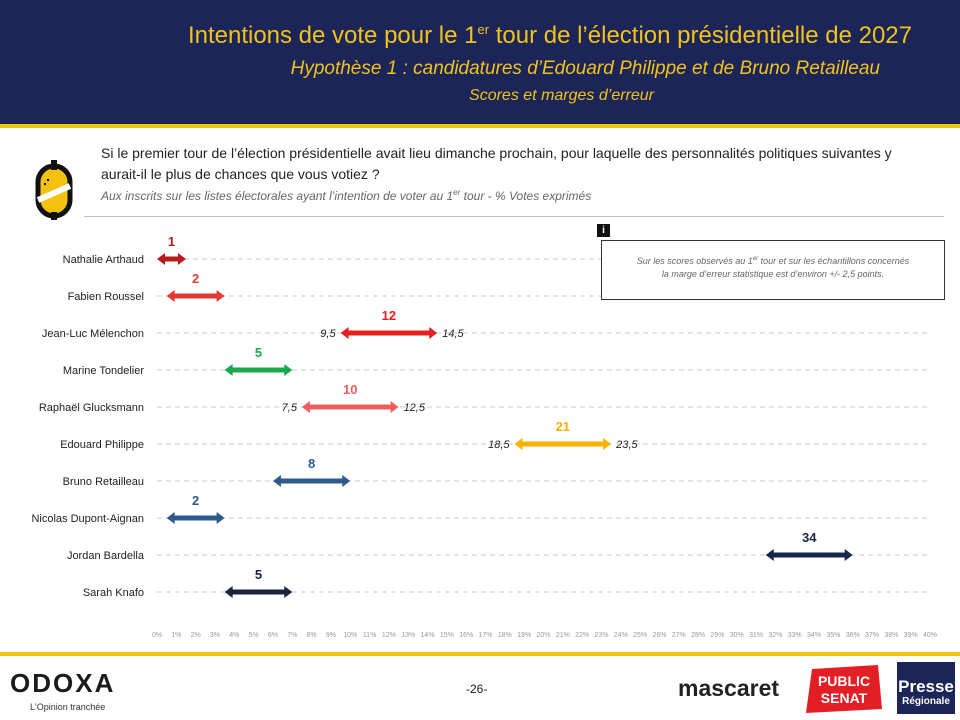 This screenshot has width=960, height=720. What do you see at coordinates (408, 635) in the screenshot?
I see `x-tick-label: 13%` at bounding box center [408, 635].